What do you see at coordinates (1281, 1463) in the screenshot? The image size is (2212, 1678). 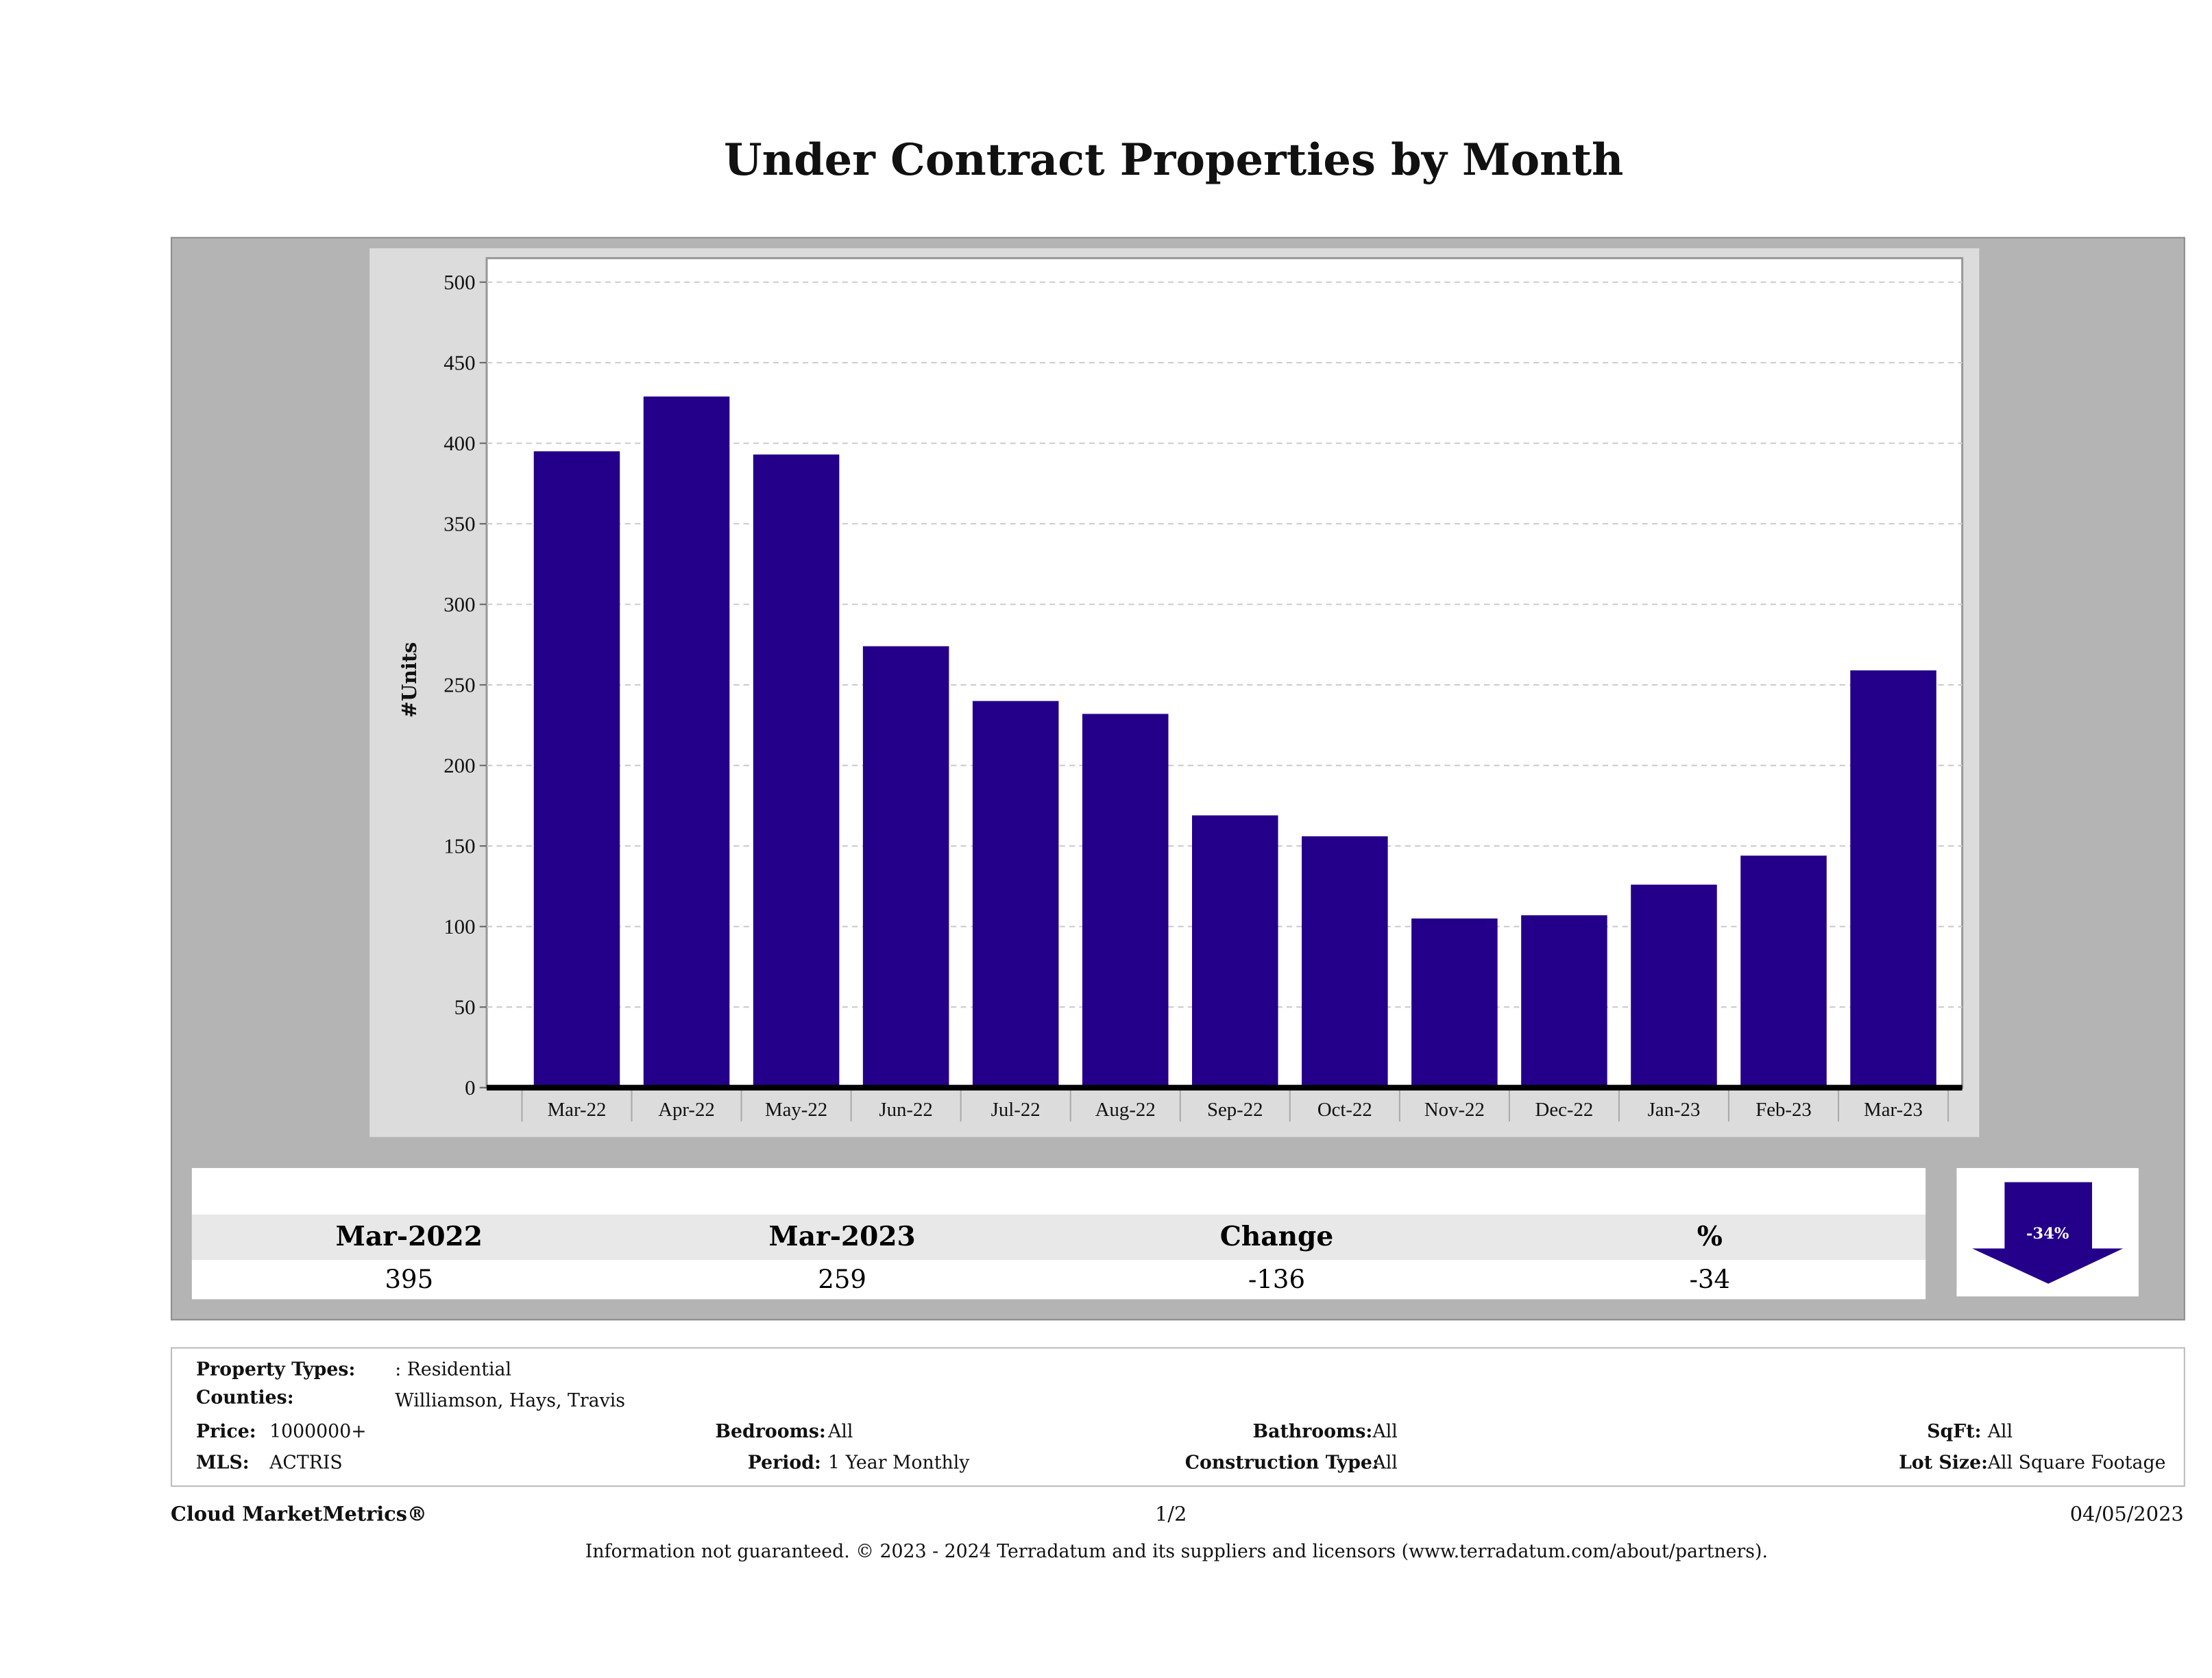 I see `construction-type-label: Construction Type:` at bounding box center [1281, 1463].